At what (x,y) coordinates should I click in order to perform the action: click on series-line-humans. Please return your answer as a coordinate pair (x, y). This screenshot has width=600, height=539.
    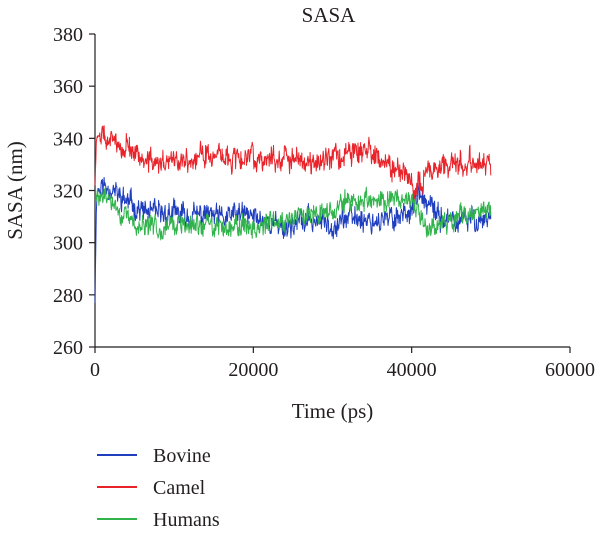
    Looking at the image, I should click on (293, 213).